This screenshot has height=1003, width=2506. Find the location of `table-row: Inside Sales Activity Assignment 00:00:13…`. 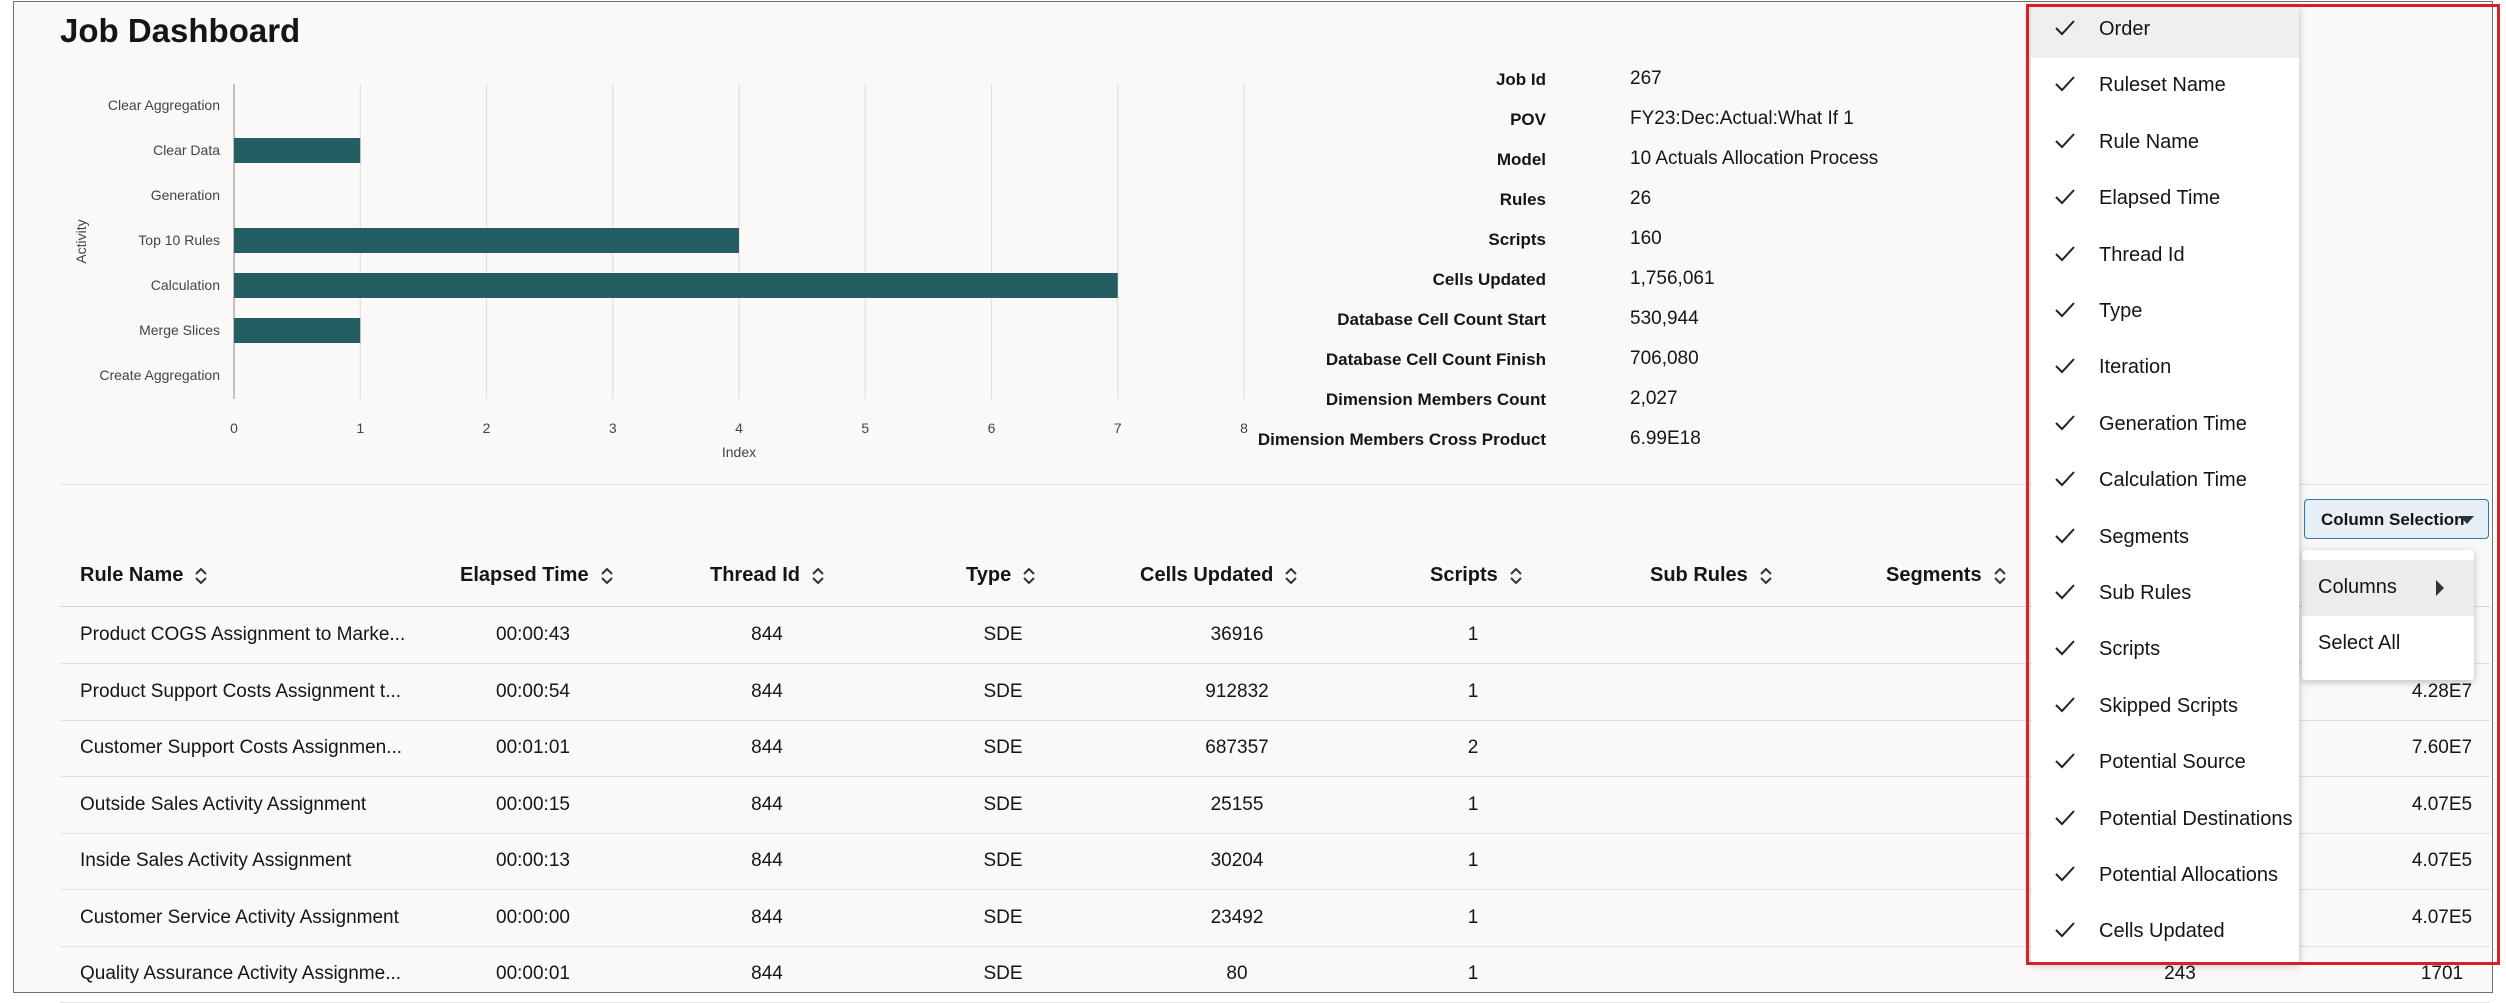

table-row: Inside Sales Activity Assignment 00:00:13… is located at coordinates (1275, 861).